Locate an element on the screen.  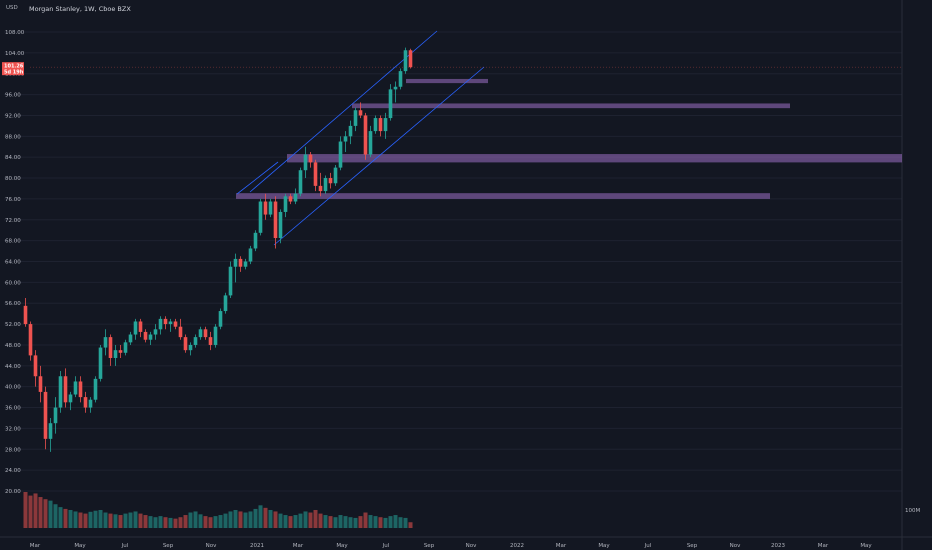
price-tag-bg is located at coordinates (13, 69).